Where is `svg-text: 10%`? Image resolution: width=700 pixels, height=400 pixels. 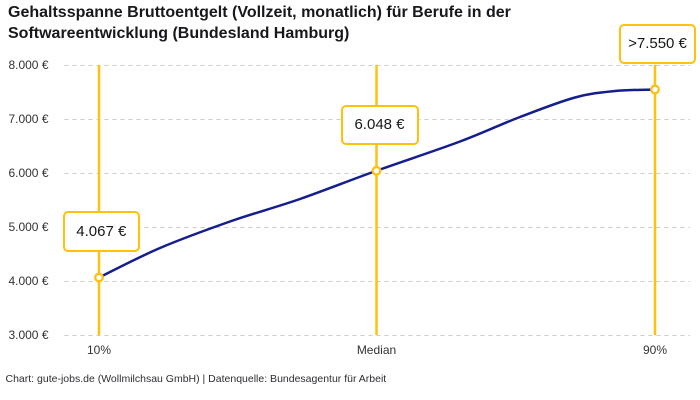 svg-text: 10% is located at coordinates (99, 350).